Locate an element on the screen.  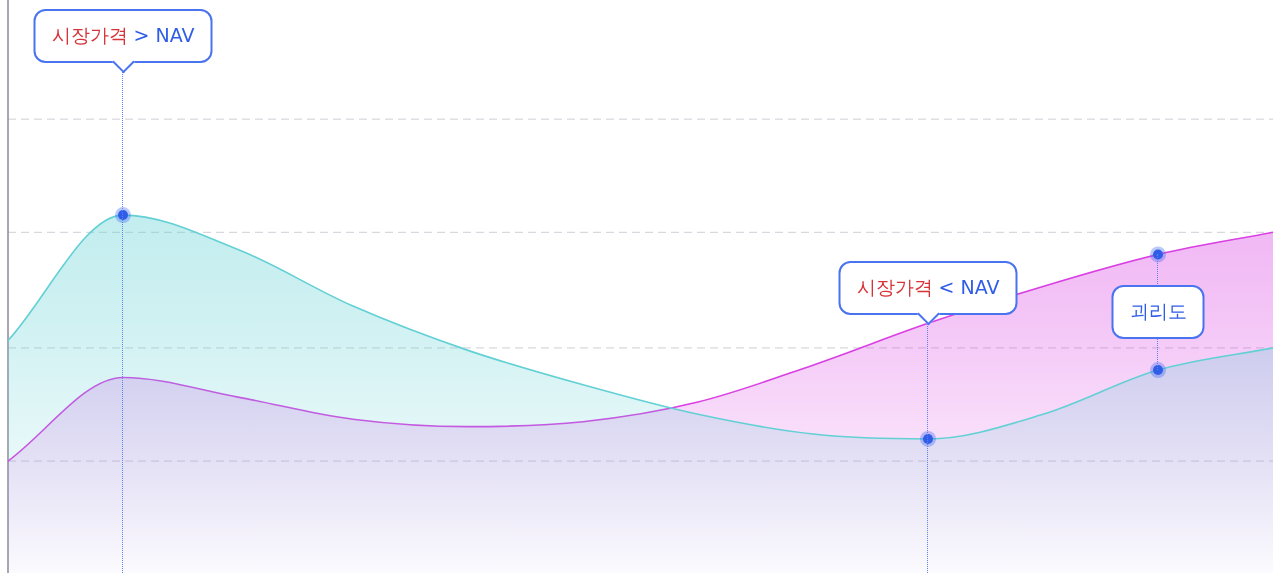
annotation: 괴리도 is located at coordinates (1158, 312).